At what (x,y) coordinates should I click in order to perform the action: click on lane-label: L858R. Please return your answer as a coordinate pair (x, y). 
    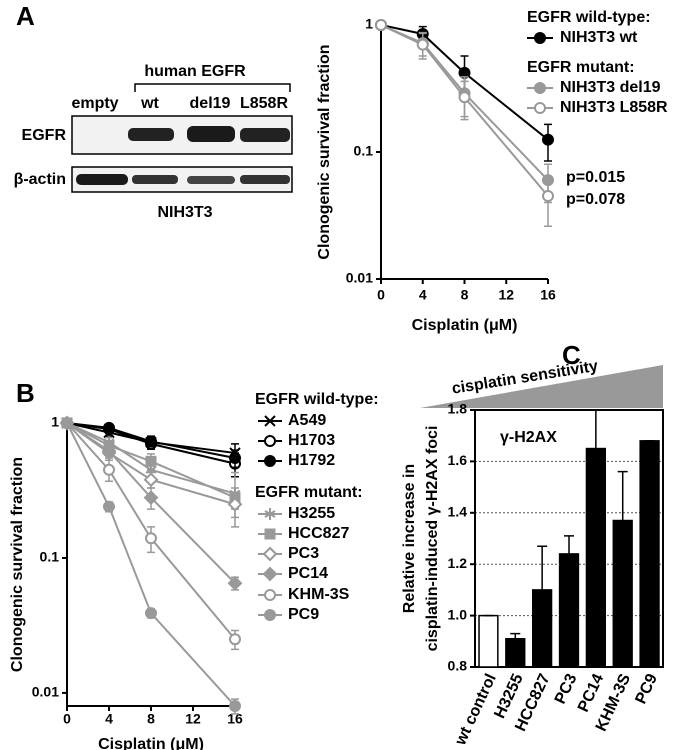
    Looking at the image, I should click on (264, 103).